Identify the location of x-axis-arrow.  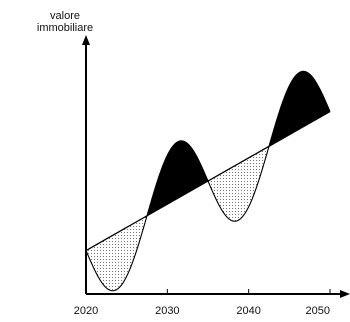
(345, 294).